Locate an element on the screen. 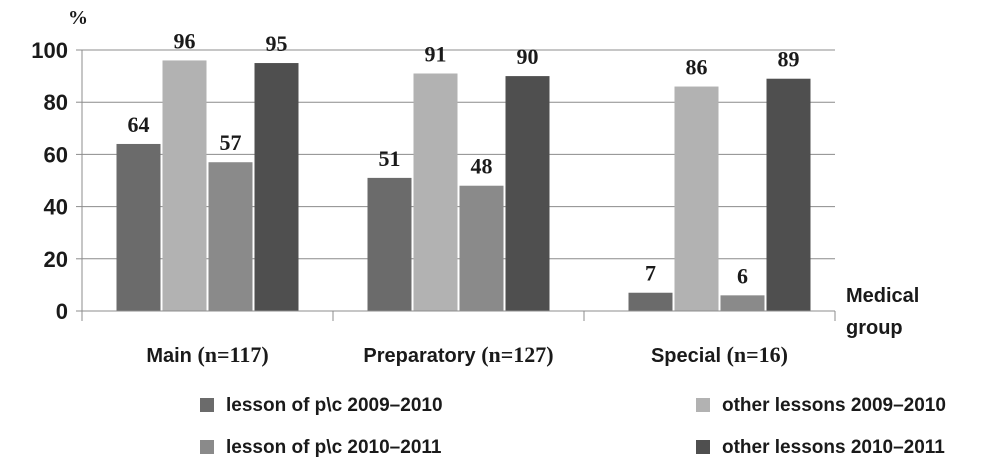  data-label: 57 is located at coordinates (231, 142).